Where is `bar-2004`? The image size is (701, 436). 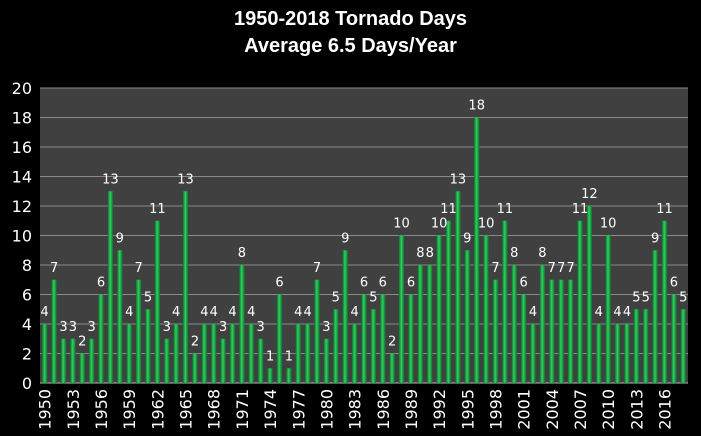 bar-2004 is located at coordinates (552, 331).